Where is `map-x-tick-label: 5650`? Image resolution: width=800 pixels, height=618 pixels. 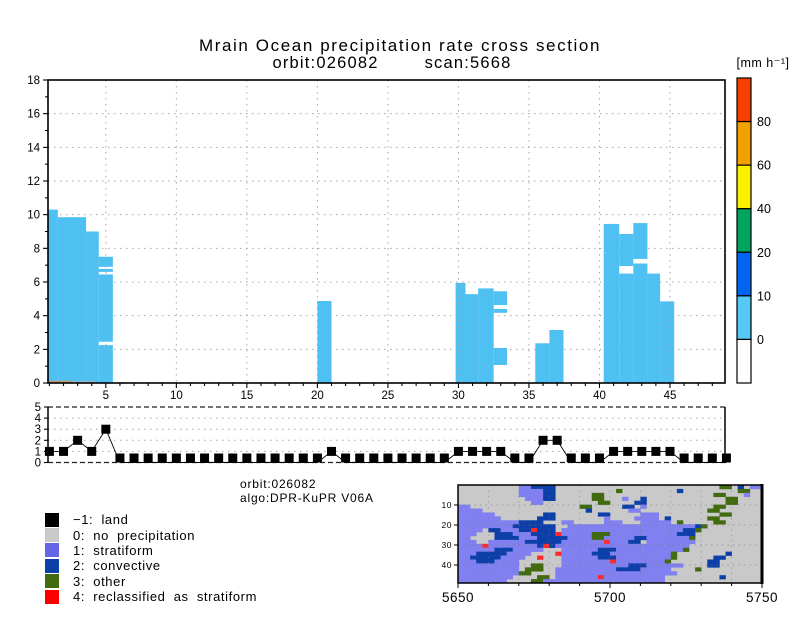 map-x-tick-label: 5650 is located at coordinates (458, 597).